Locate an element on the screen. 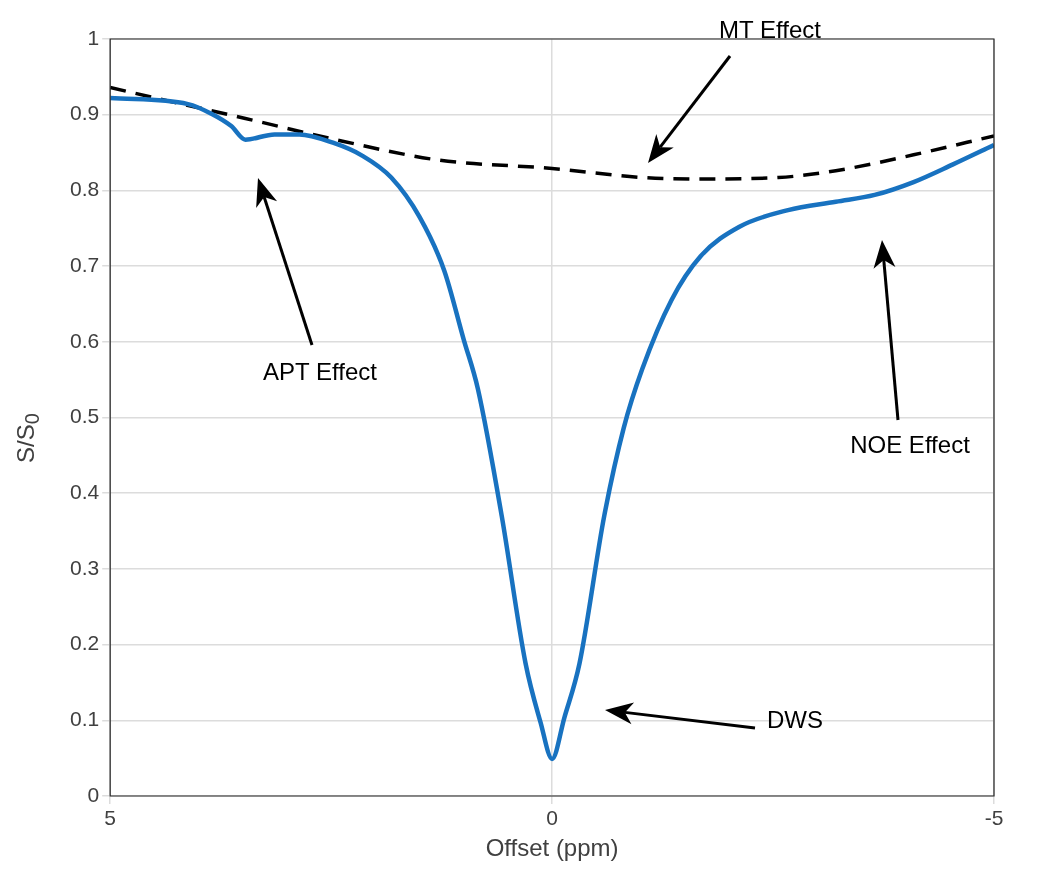 The image size is (1037, 886). y-tick-label: 1 is located at coordinates (93, 37).